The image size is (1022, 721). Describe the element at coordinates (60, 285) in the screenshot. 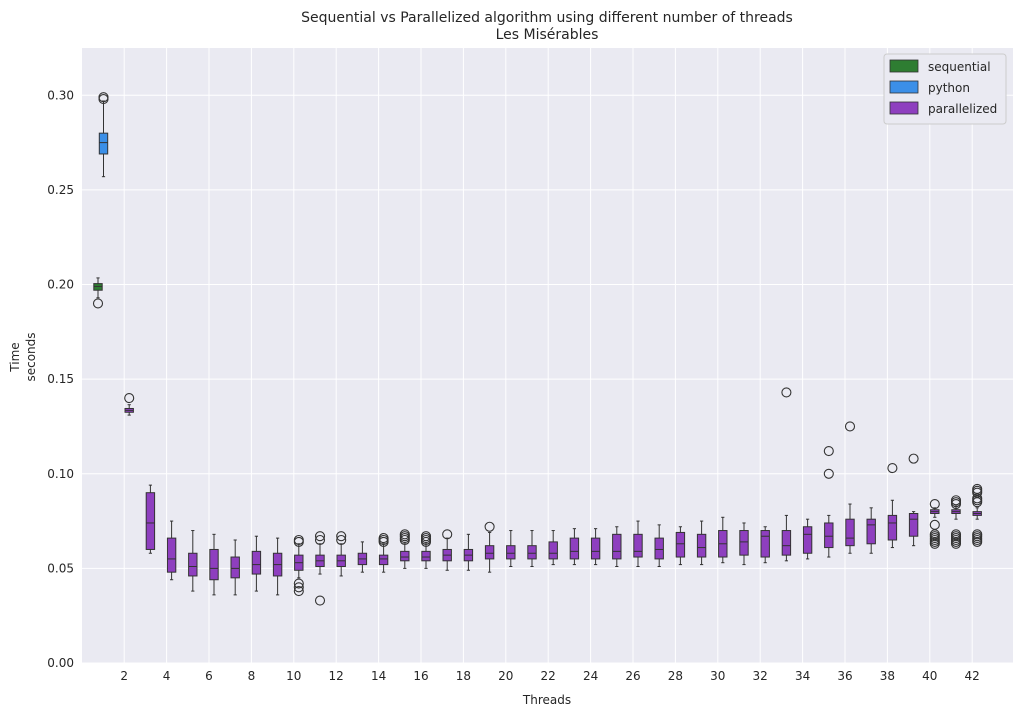

I see `y-tick-label: 0.20` at that location.